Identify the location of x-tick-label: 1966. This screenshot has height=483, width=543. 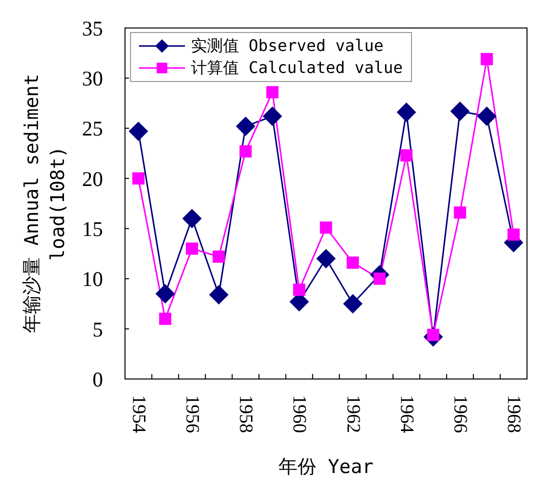
(460, 414).